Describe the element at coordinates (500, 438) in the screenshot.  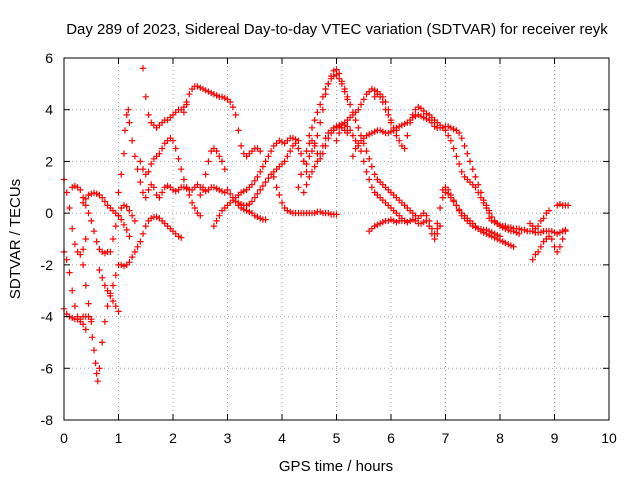
I see `x-tick-label: 8` at that location.